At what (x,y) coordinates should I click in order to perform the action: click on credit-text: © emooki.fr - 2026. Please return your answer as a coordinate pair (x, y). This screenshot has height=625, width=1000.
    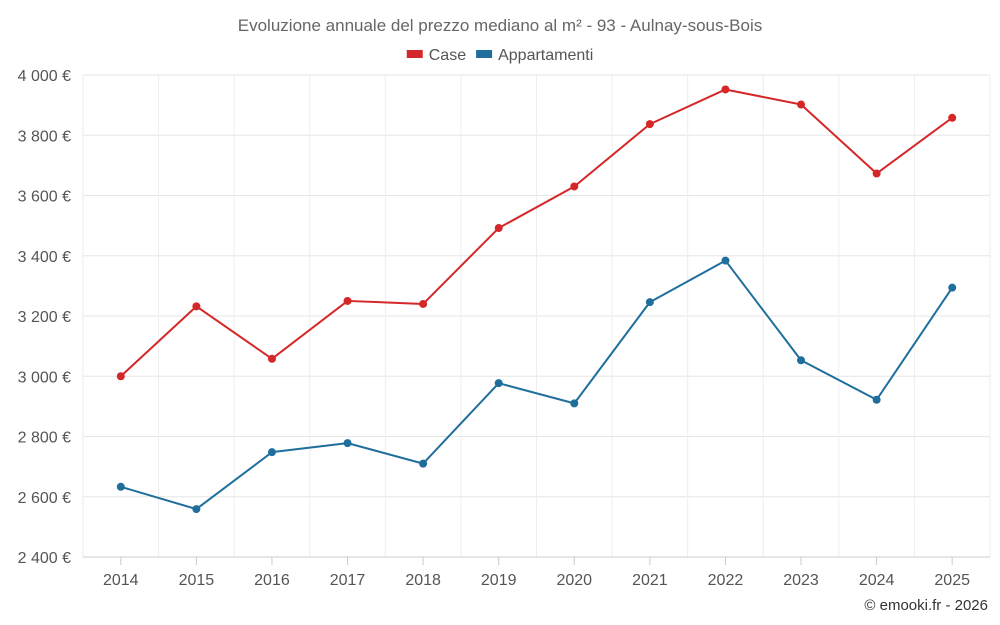
    Looking at the image, I should click on (926, 605).